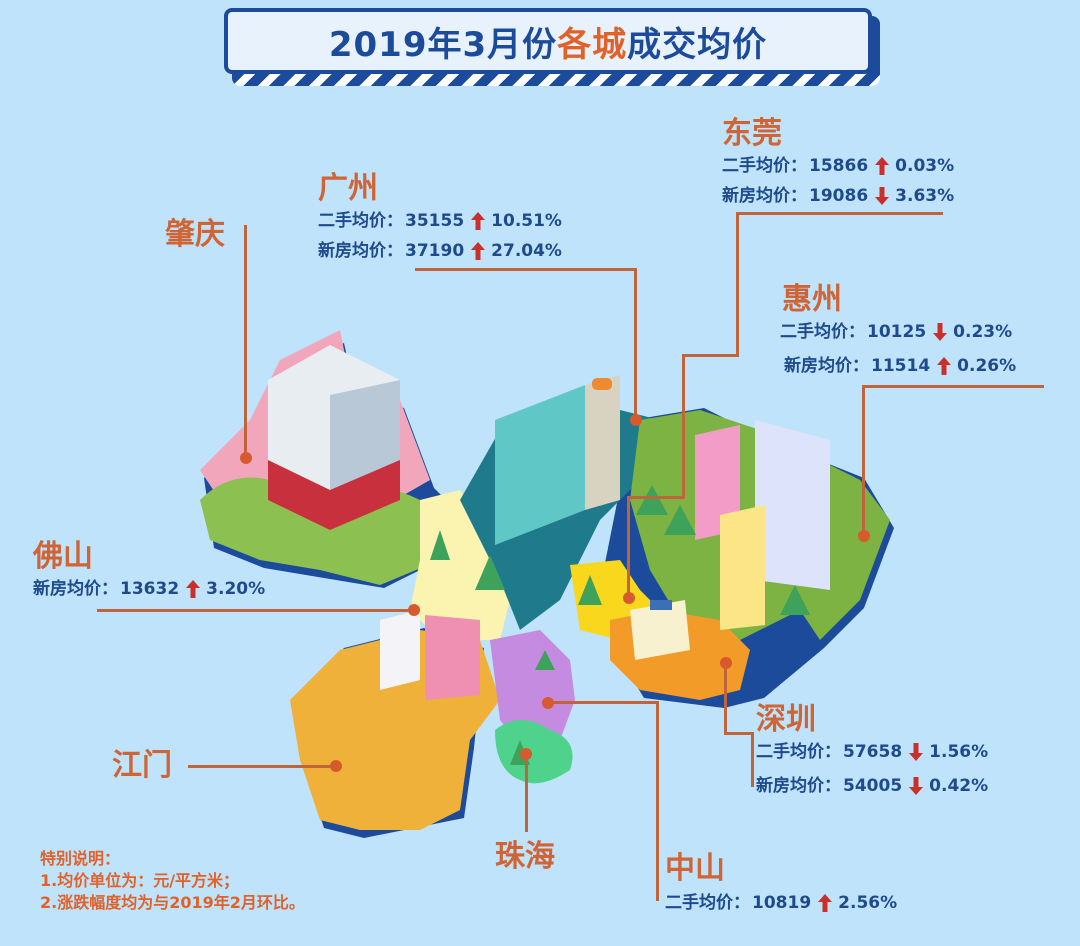 This screenshot has height=946, width=1080. What do you see at coordinates (526, 269) in the screenshot?
I see `leader-line-guangzhou-h` at bounding box center [526, 269].